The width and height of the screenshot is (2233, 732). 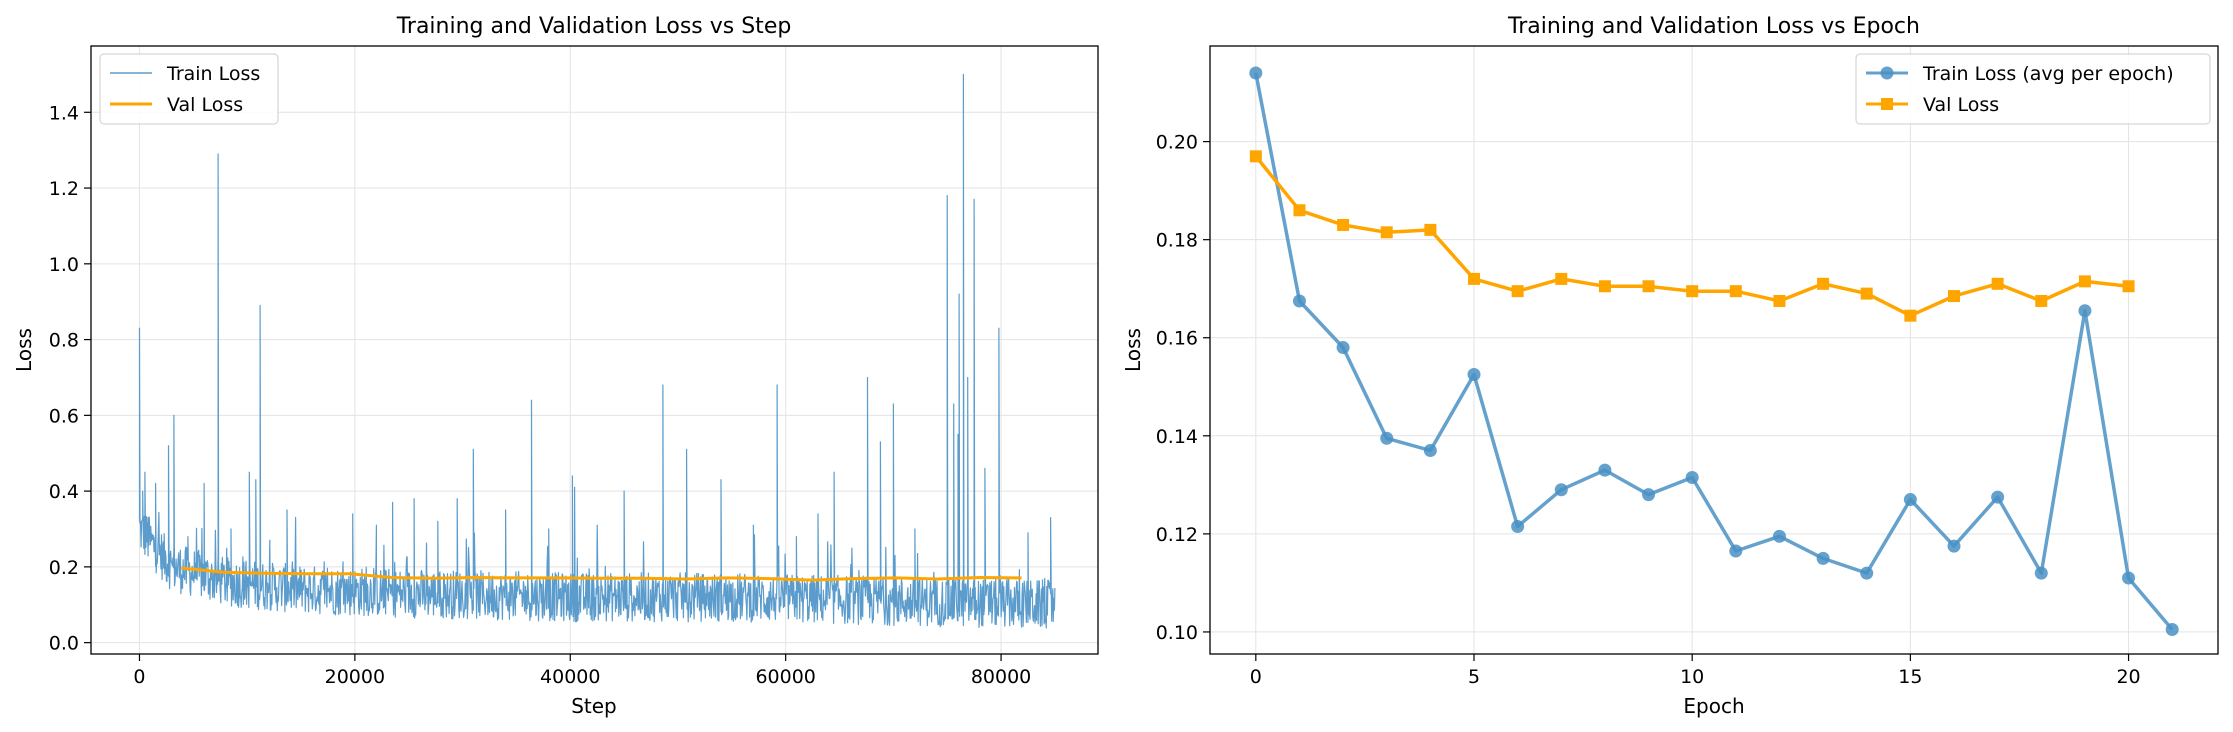 I want to click on legend-marker-val, so click(x=1887, y=104).